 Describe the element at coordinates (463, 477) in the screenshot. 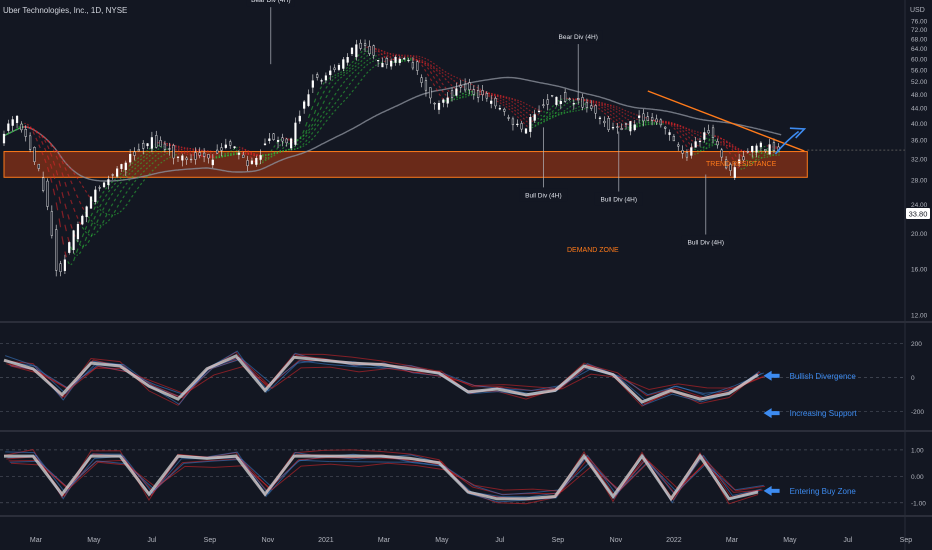

I see `oscillator-2-pane: 1.00 0.00 -1.00 Entering Buy Zone` at that location.